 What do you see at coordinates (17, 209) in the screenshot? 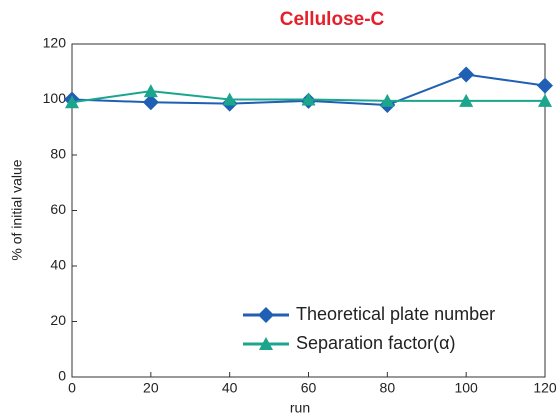
I see `y-axis-label: % of initial value` at bounding box center [17, 209].